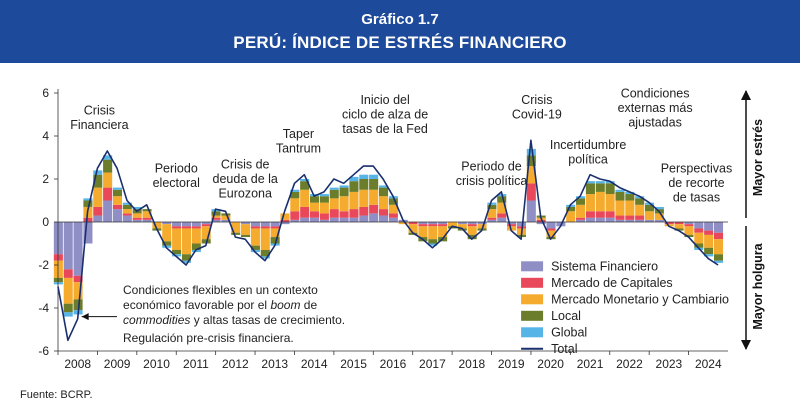  What do you see at coordinates (156, 364) in the screenshot?
I see `x-tick-label-2: 2010` at bounding box center [156, 364].